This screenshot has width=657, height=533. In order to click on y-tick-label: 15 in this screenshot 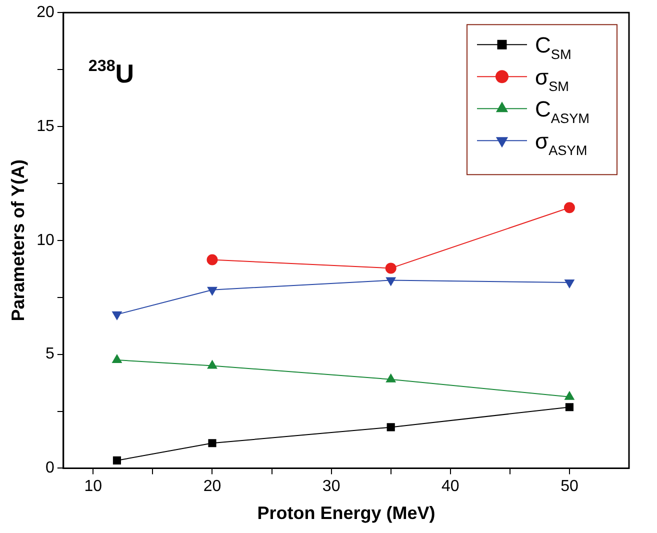, I will do `click(45, 126)`.